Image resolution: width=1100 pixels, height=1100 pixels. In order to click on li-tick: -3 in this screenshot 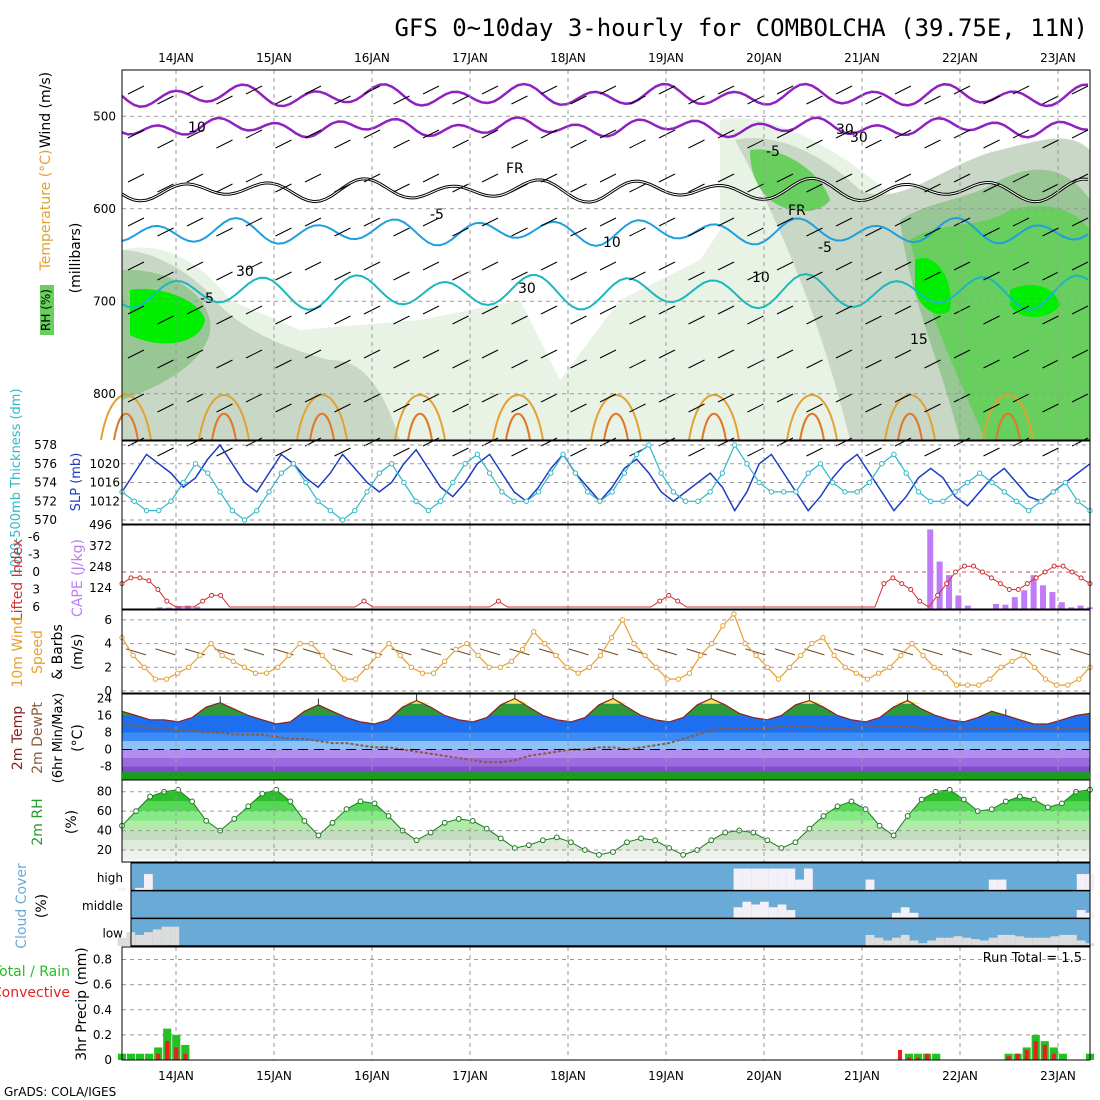, I will do `click(34, 555)`.